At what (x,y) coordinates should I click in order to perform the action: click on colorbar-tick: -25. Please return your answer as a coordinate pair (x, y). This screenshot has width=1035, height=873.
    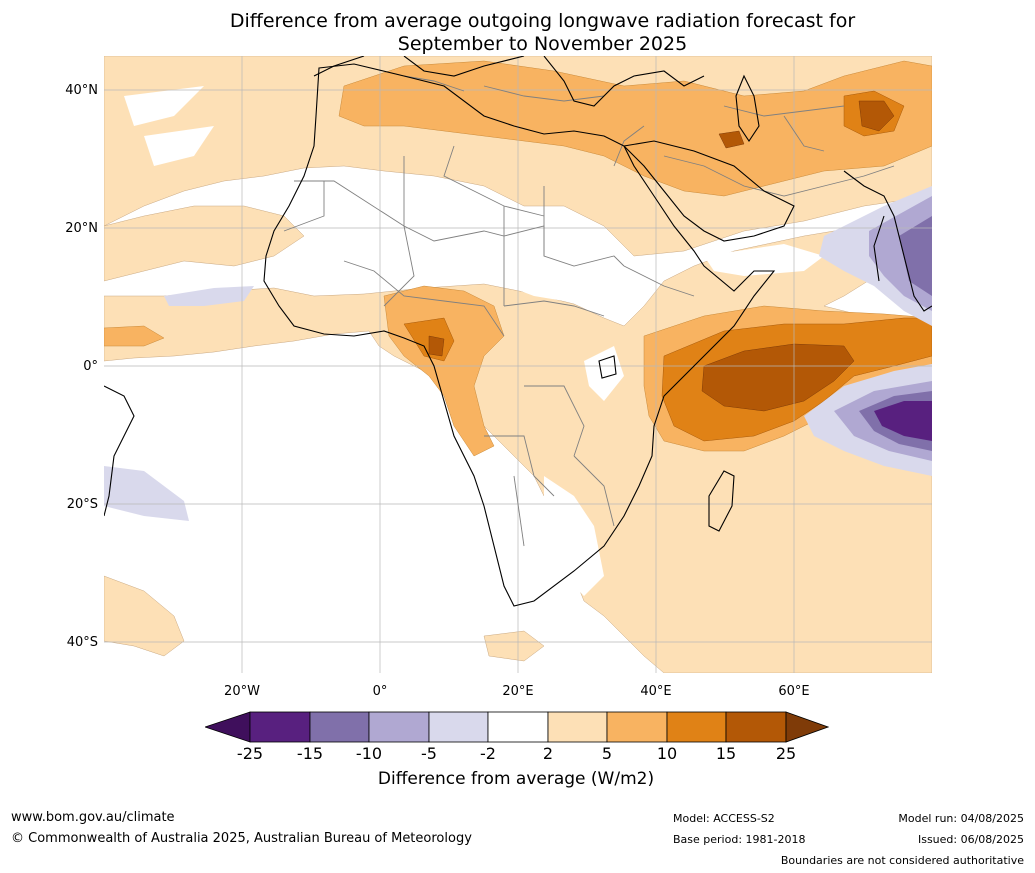
    Looking at the image, I should click on (250, 753).